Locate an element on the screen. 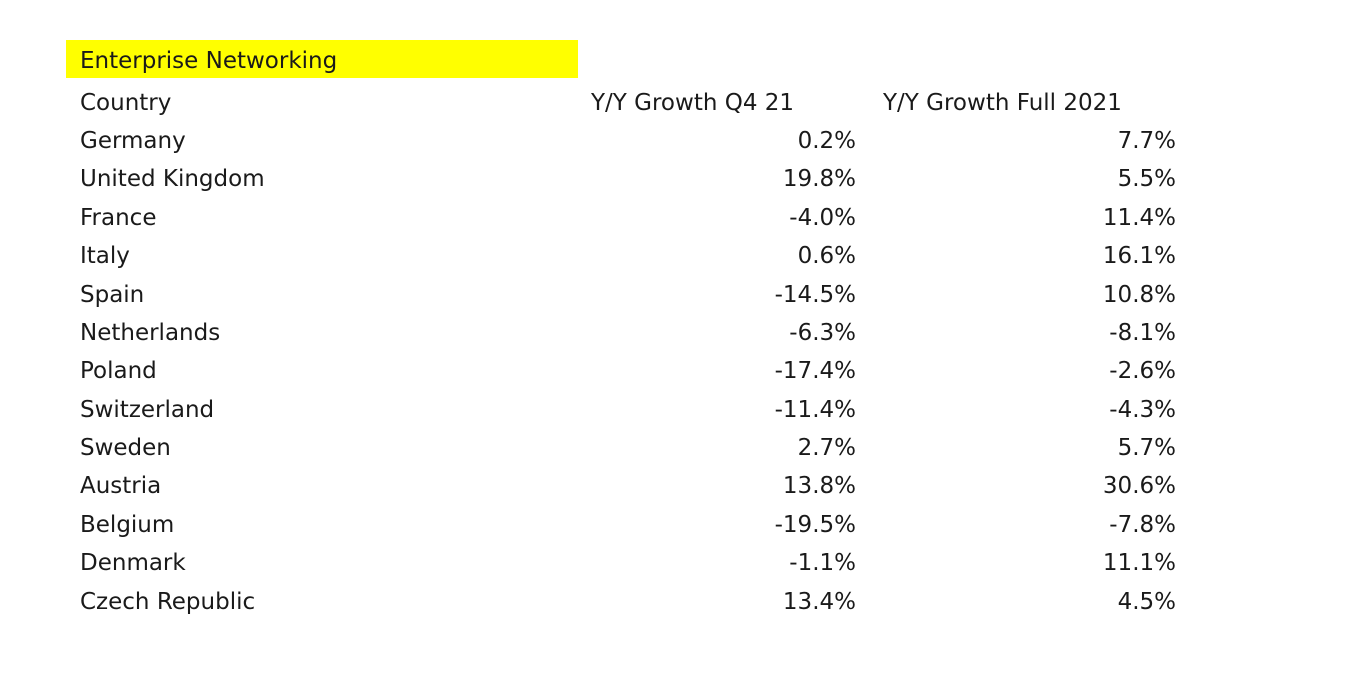 This screenshot has height=679, width=1368. country-cell: Spain is located at coordinates (112, 295).